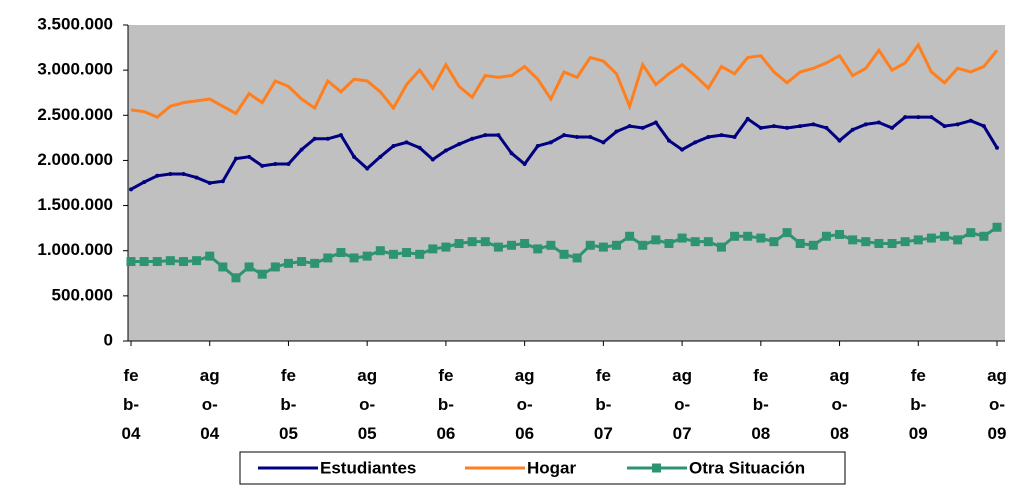 Image resolution: width=1014 pixels, height=485 pixels. I want to click on y-tick-label: 0, so click(108, 339).